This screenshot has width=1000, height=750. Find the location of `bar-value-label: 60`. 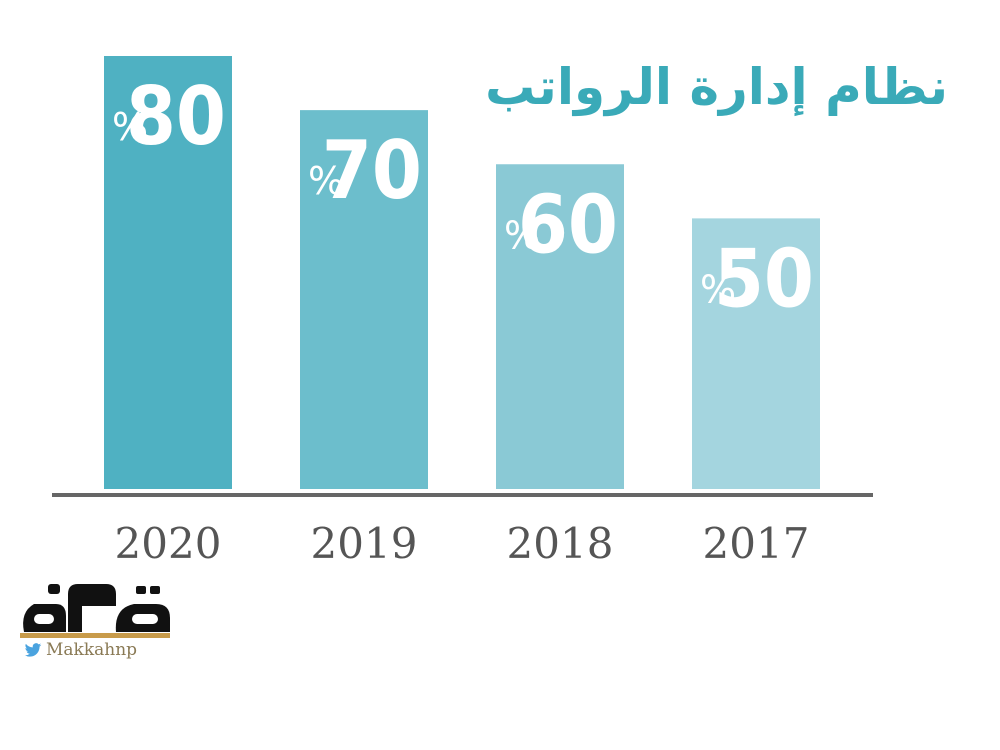

bar-value-label: 60 is located at coordinates (568, 224).